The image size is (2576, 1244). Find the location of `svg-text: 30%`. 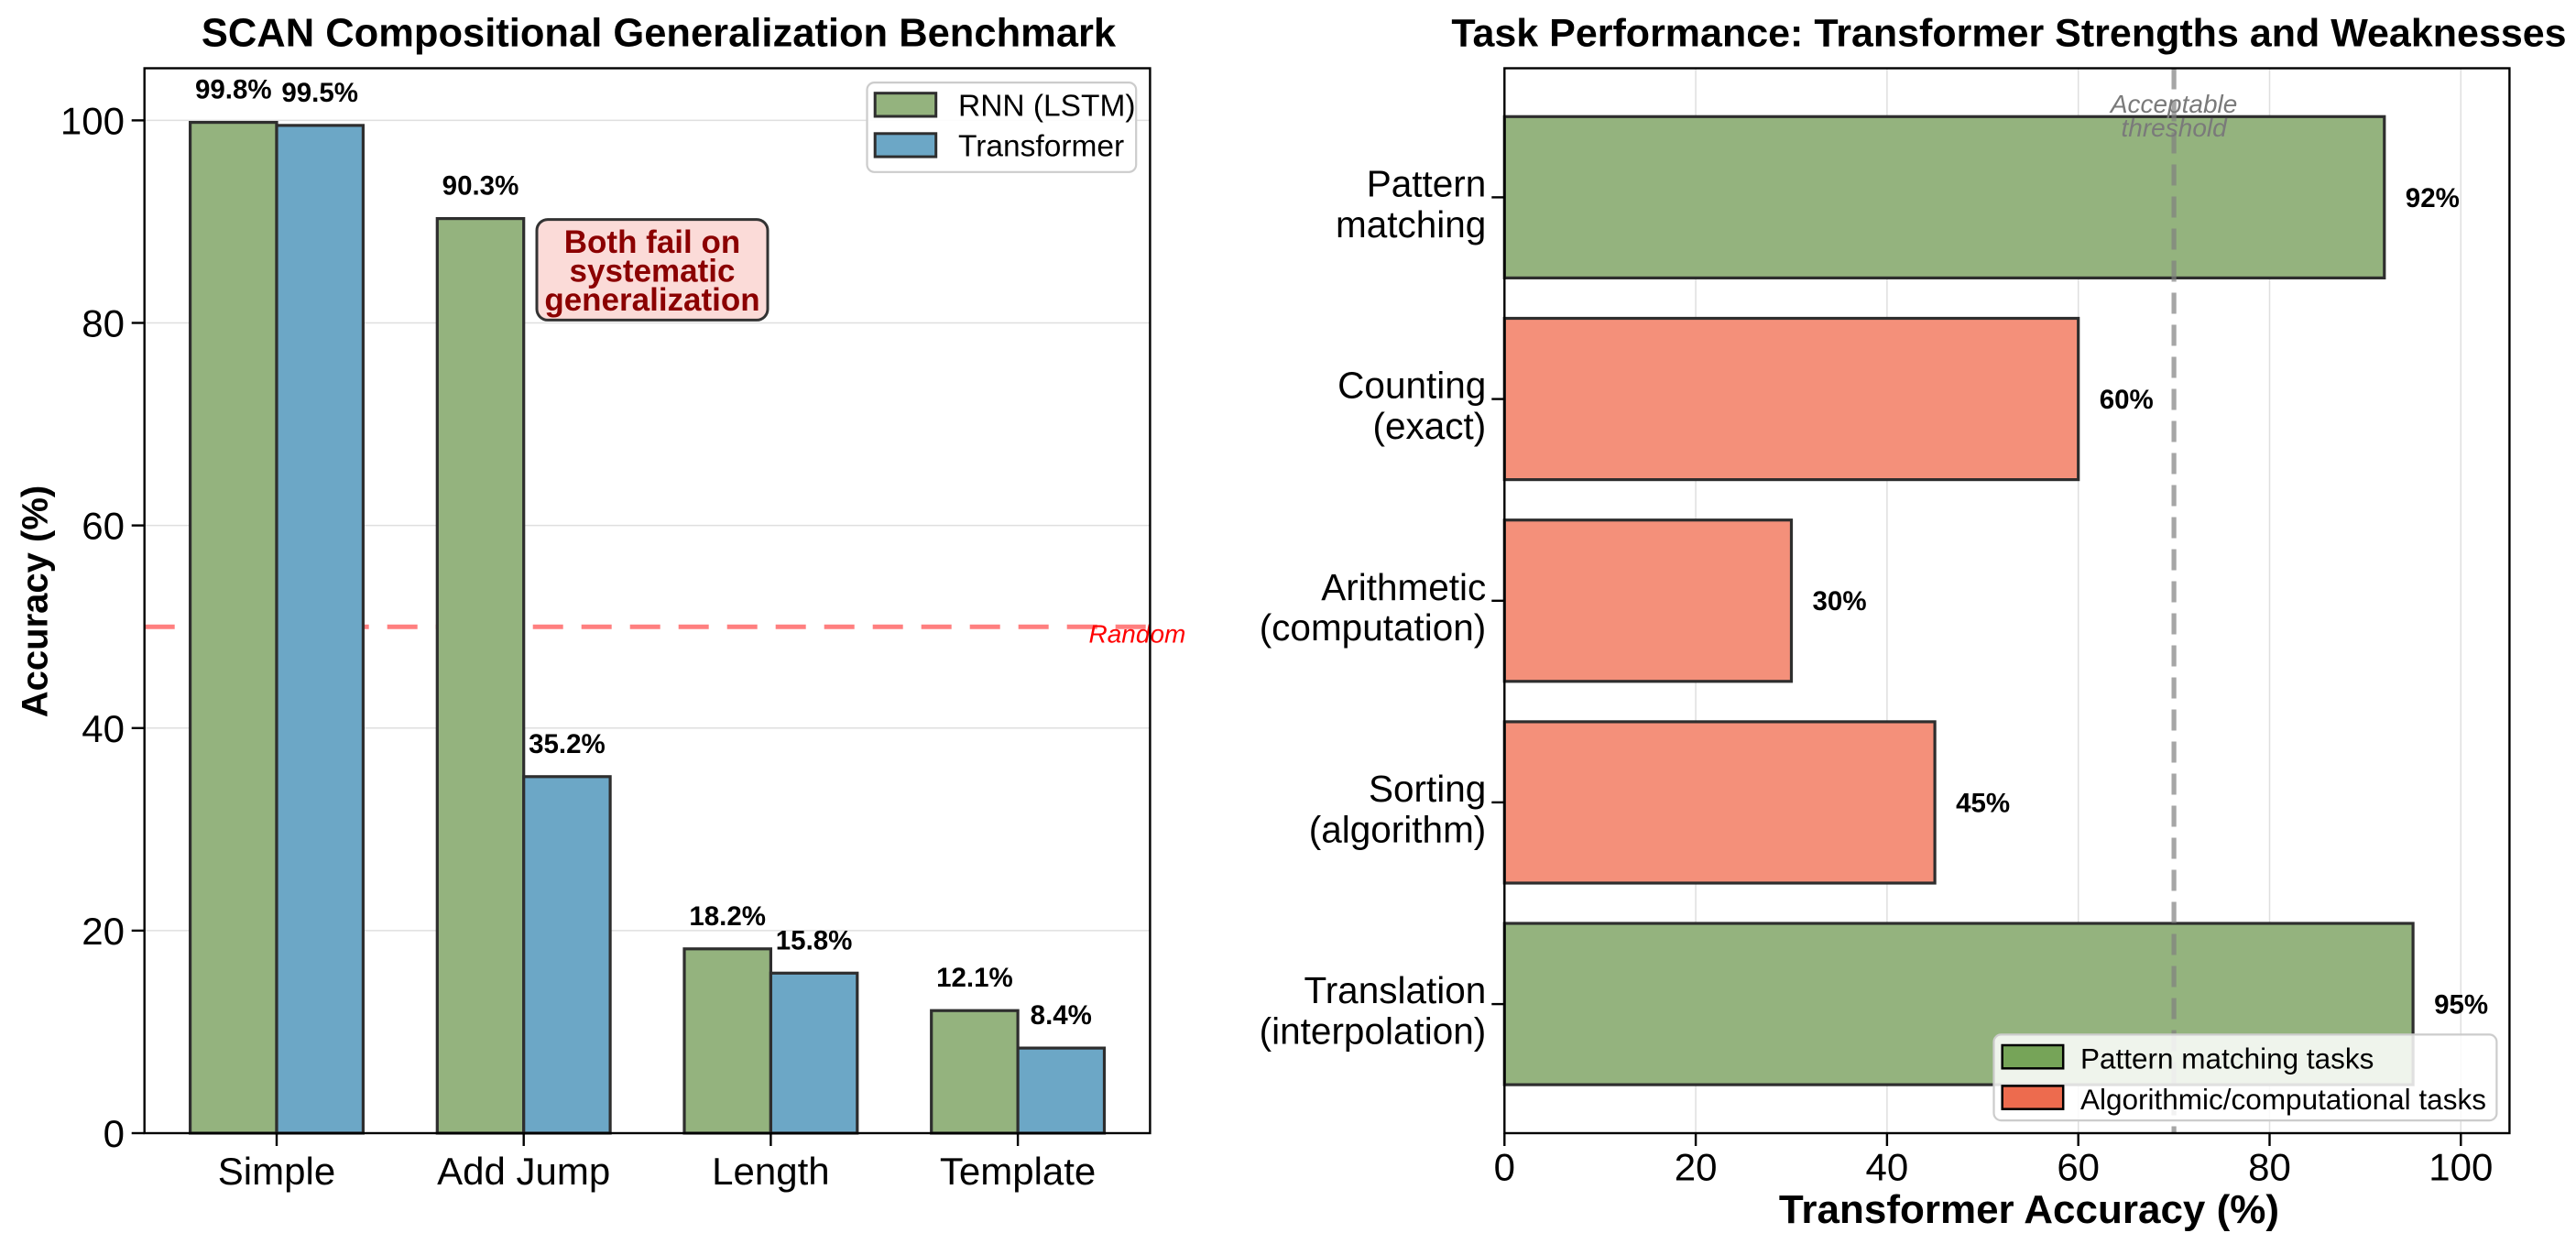

svg-text: 30% is located at coordinates (1840, 601).